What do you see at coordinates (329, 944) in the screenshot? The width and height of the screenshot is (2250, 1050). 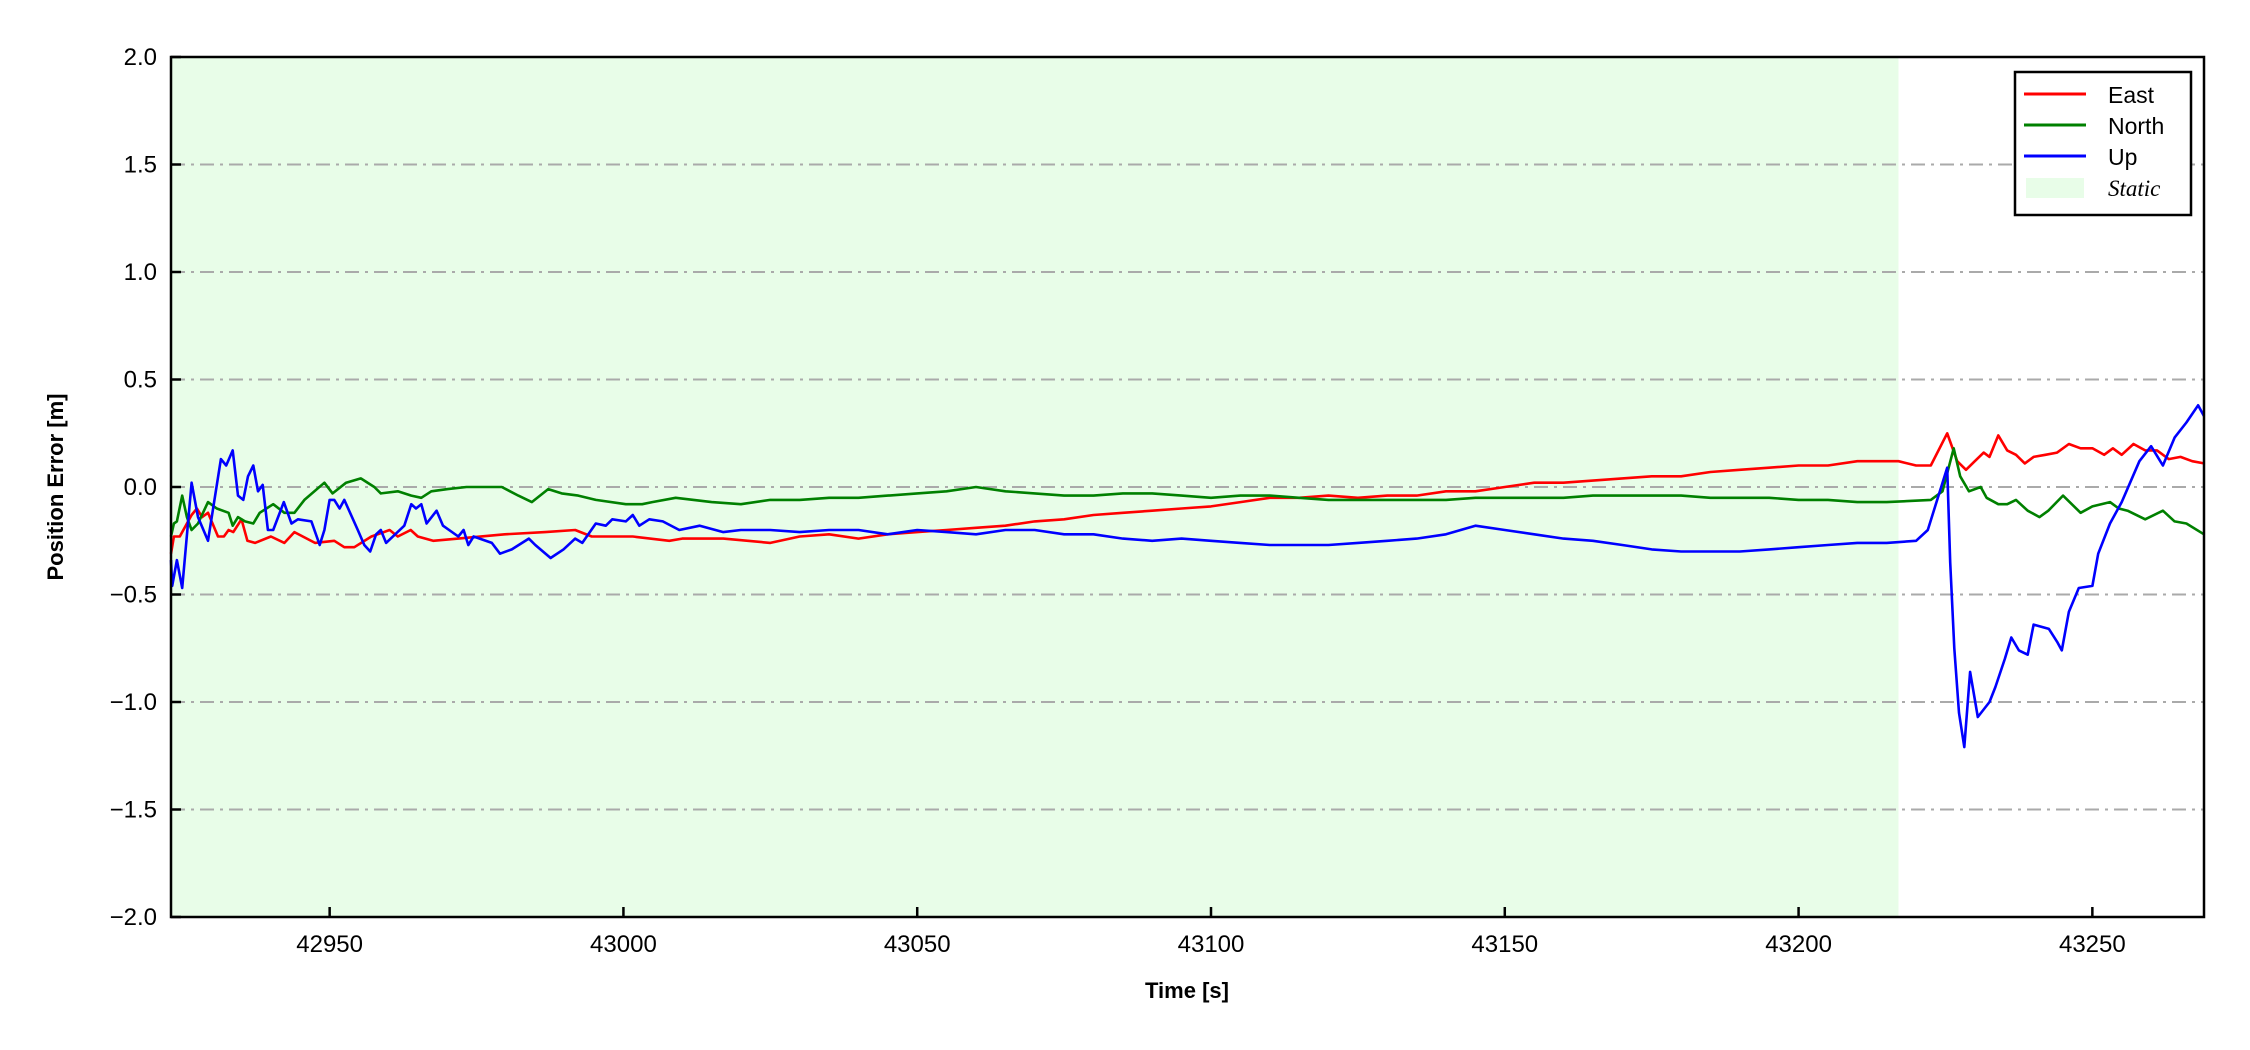 I see `x-tick-label: 42950` at bounding box center [329, 944].